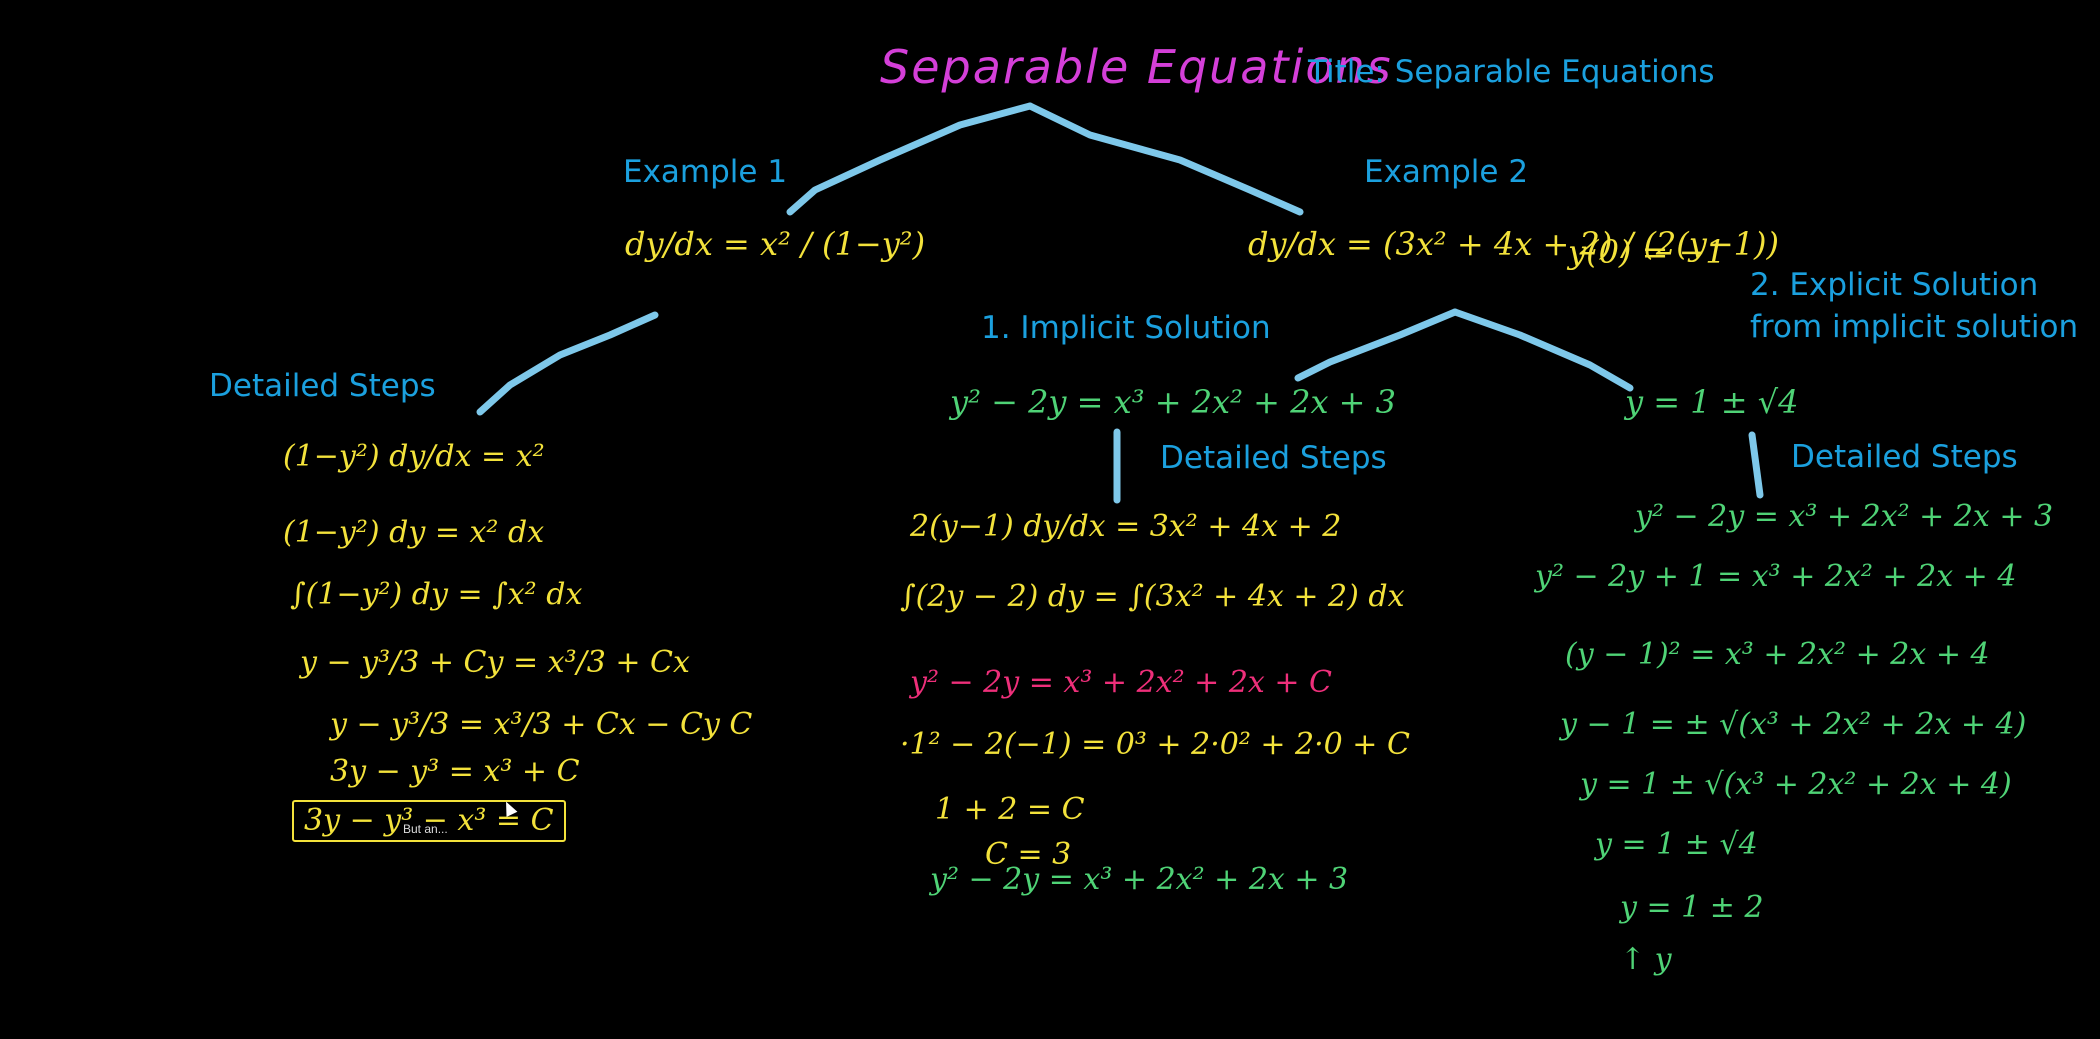 The width and height of the screenshot is (2100, 1039). I want to click on steps-implicit-line-2: ∫(2y − 2) dy = ∫(3x² + 4x + 2) dx, so click(1152, 596).